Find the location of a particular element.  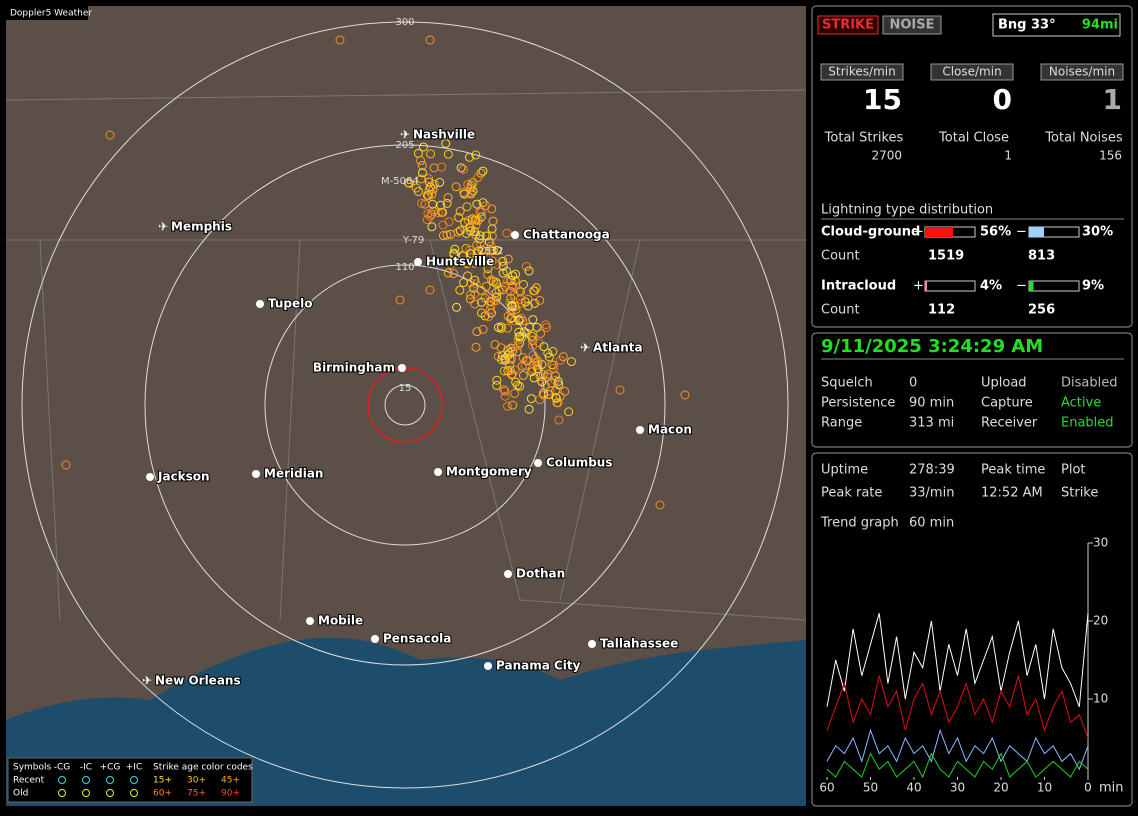

stat-text: 278:39 is located at coordinates (932, 470).